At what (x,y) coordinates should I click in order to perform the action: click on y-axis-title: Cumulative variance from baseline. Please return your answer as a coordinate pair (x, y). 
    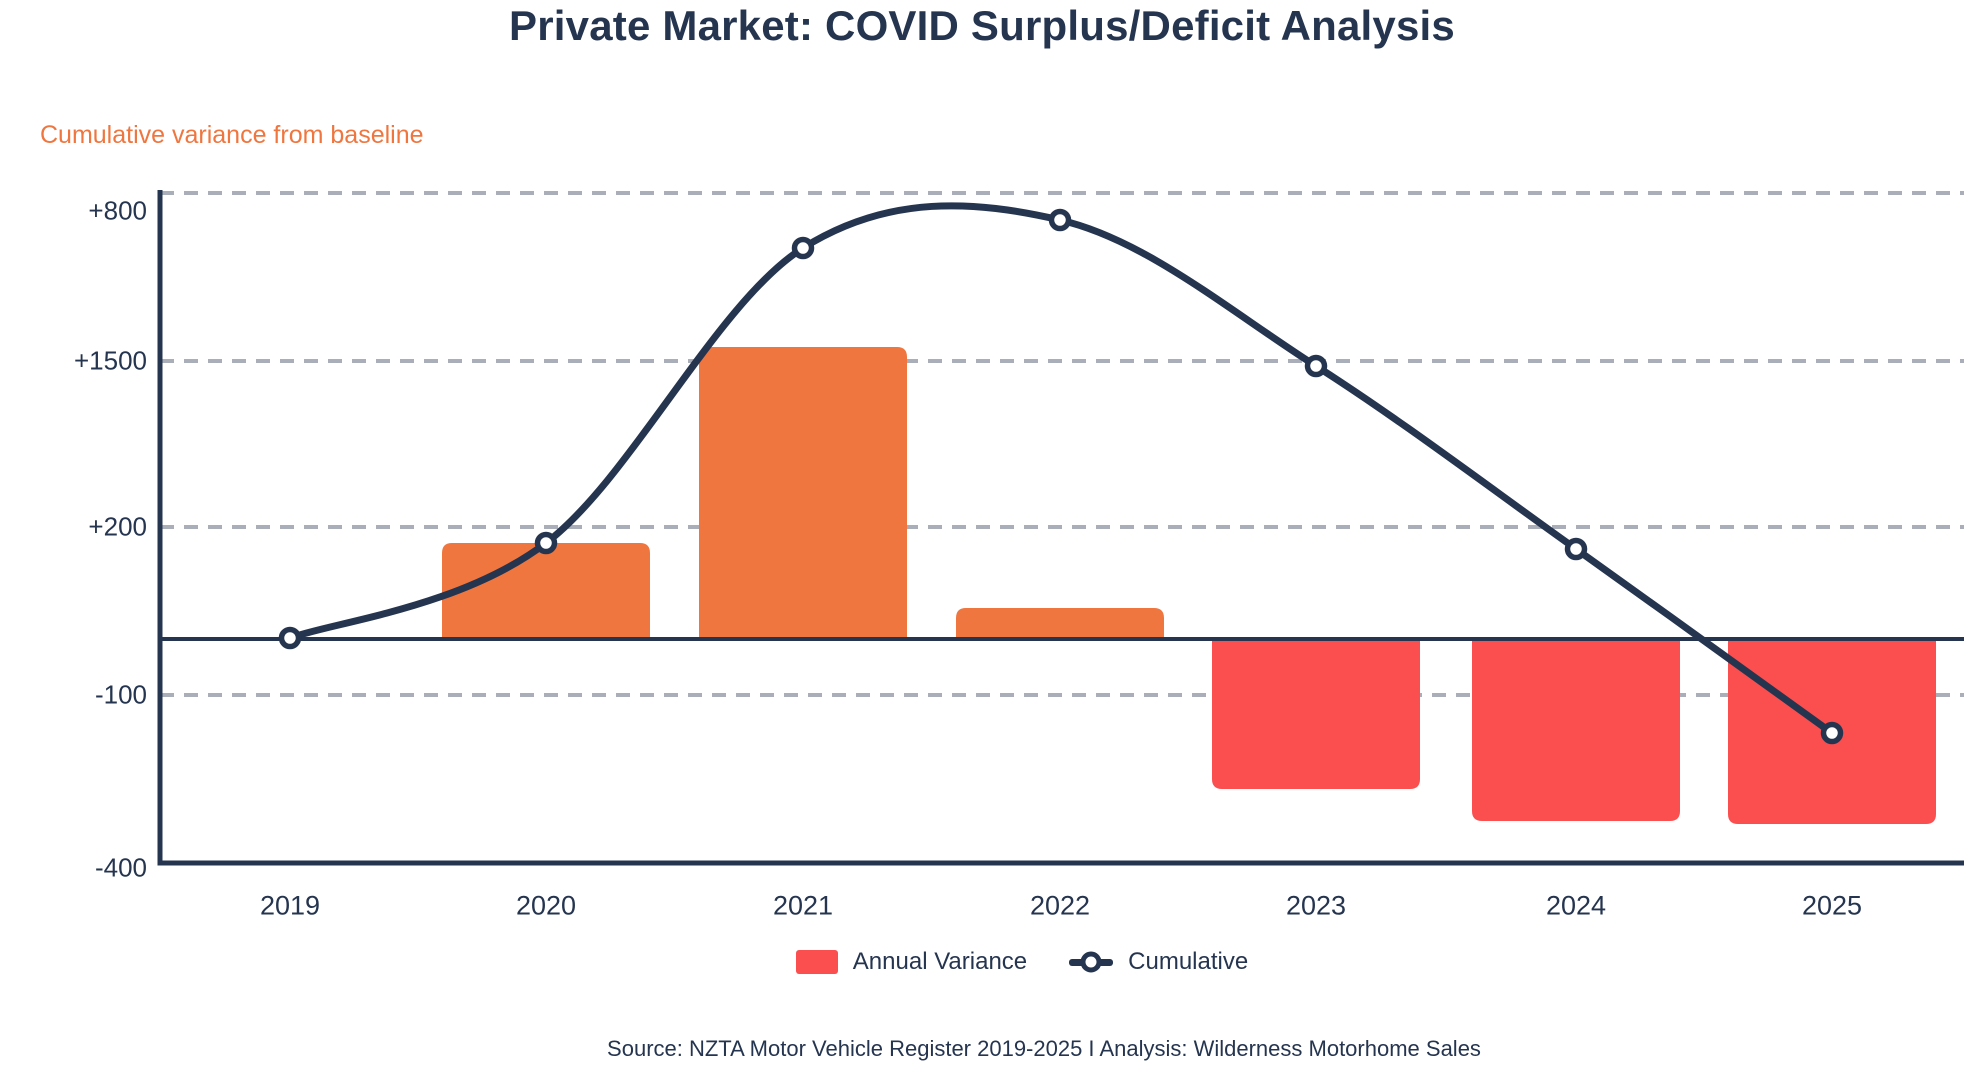
    Looking at the image, I should click on (232, 135).